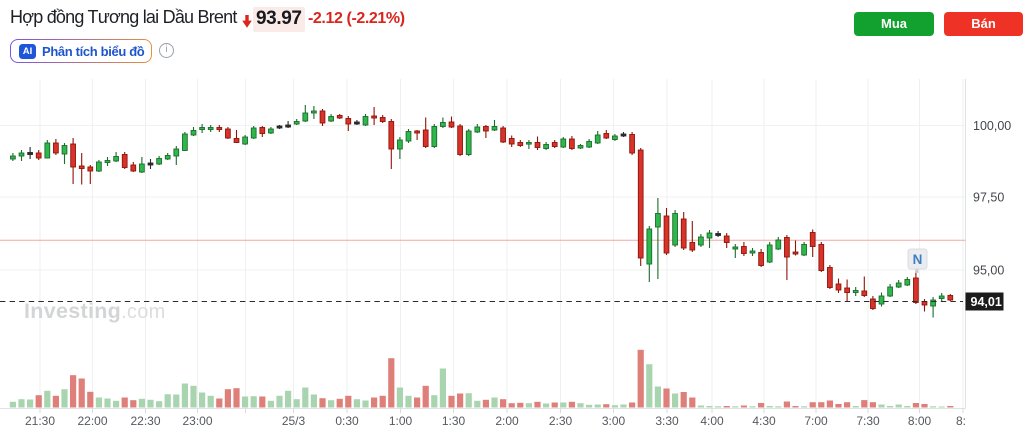  Describe the element at coordinates (667, 421) in the screenshot. I see `svg-text: 3:30` at that location.